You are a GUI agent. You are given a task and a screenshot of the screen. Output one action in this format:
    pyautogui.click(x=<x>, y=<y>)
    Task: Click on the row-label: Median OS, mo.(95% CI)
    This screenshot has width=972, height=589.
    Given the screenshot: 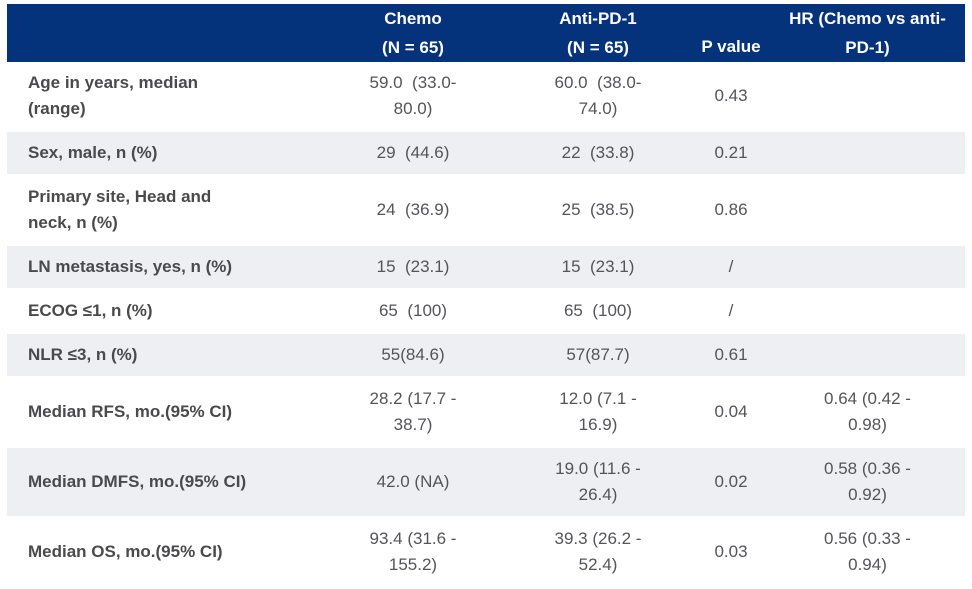 What is the action you would take?
    pyautogui.click(x=164, y=552)
    